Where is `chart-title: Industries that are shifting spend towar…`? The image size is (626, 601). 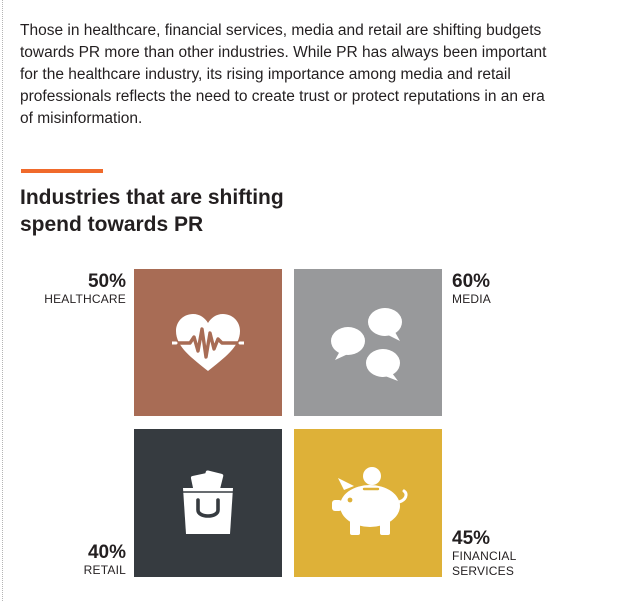
chart-title: Industries that are shifting spend towar… is located at coordinates (152, 211).